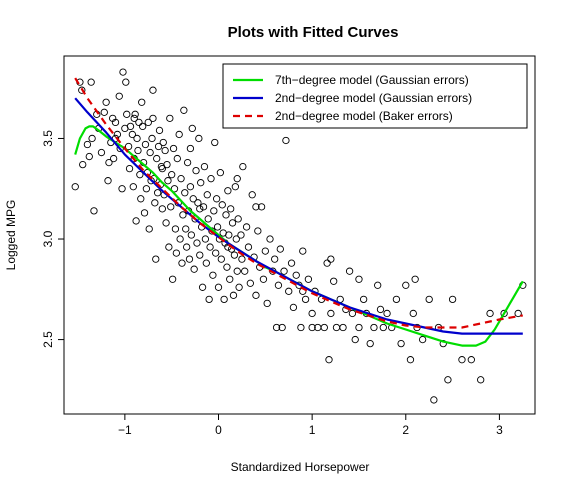 The width and height of the screenshot is (566, 495). What do you see at coordinates (364, 116) in the screenshot?
I see `legend-label-3: 2nd−degree model (Baker errors)` at bounding box center [364, 116].